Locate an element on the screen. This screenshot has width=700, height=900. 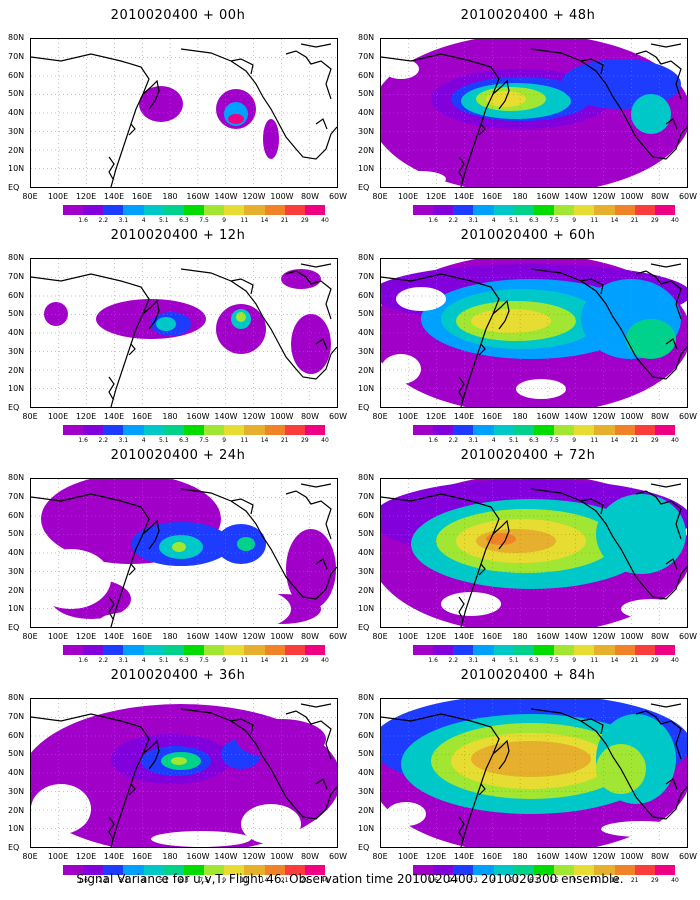
lon-tick-label: 140E is located at coordinates (464, 416).